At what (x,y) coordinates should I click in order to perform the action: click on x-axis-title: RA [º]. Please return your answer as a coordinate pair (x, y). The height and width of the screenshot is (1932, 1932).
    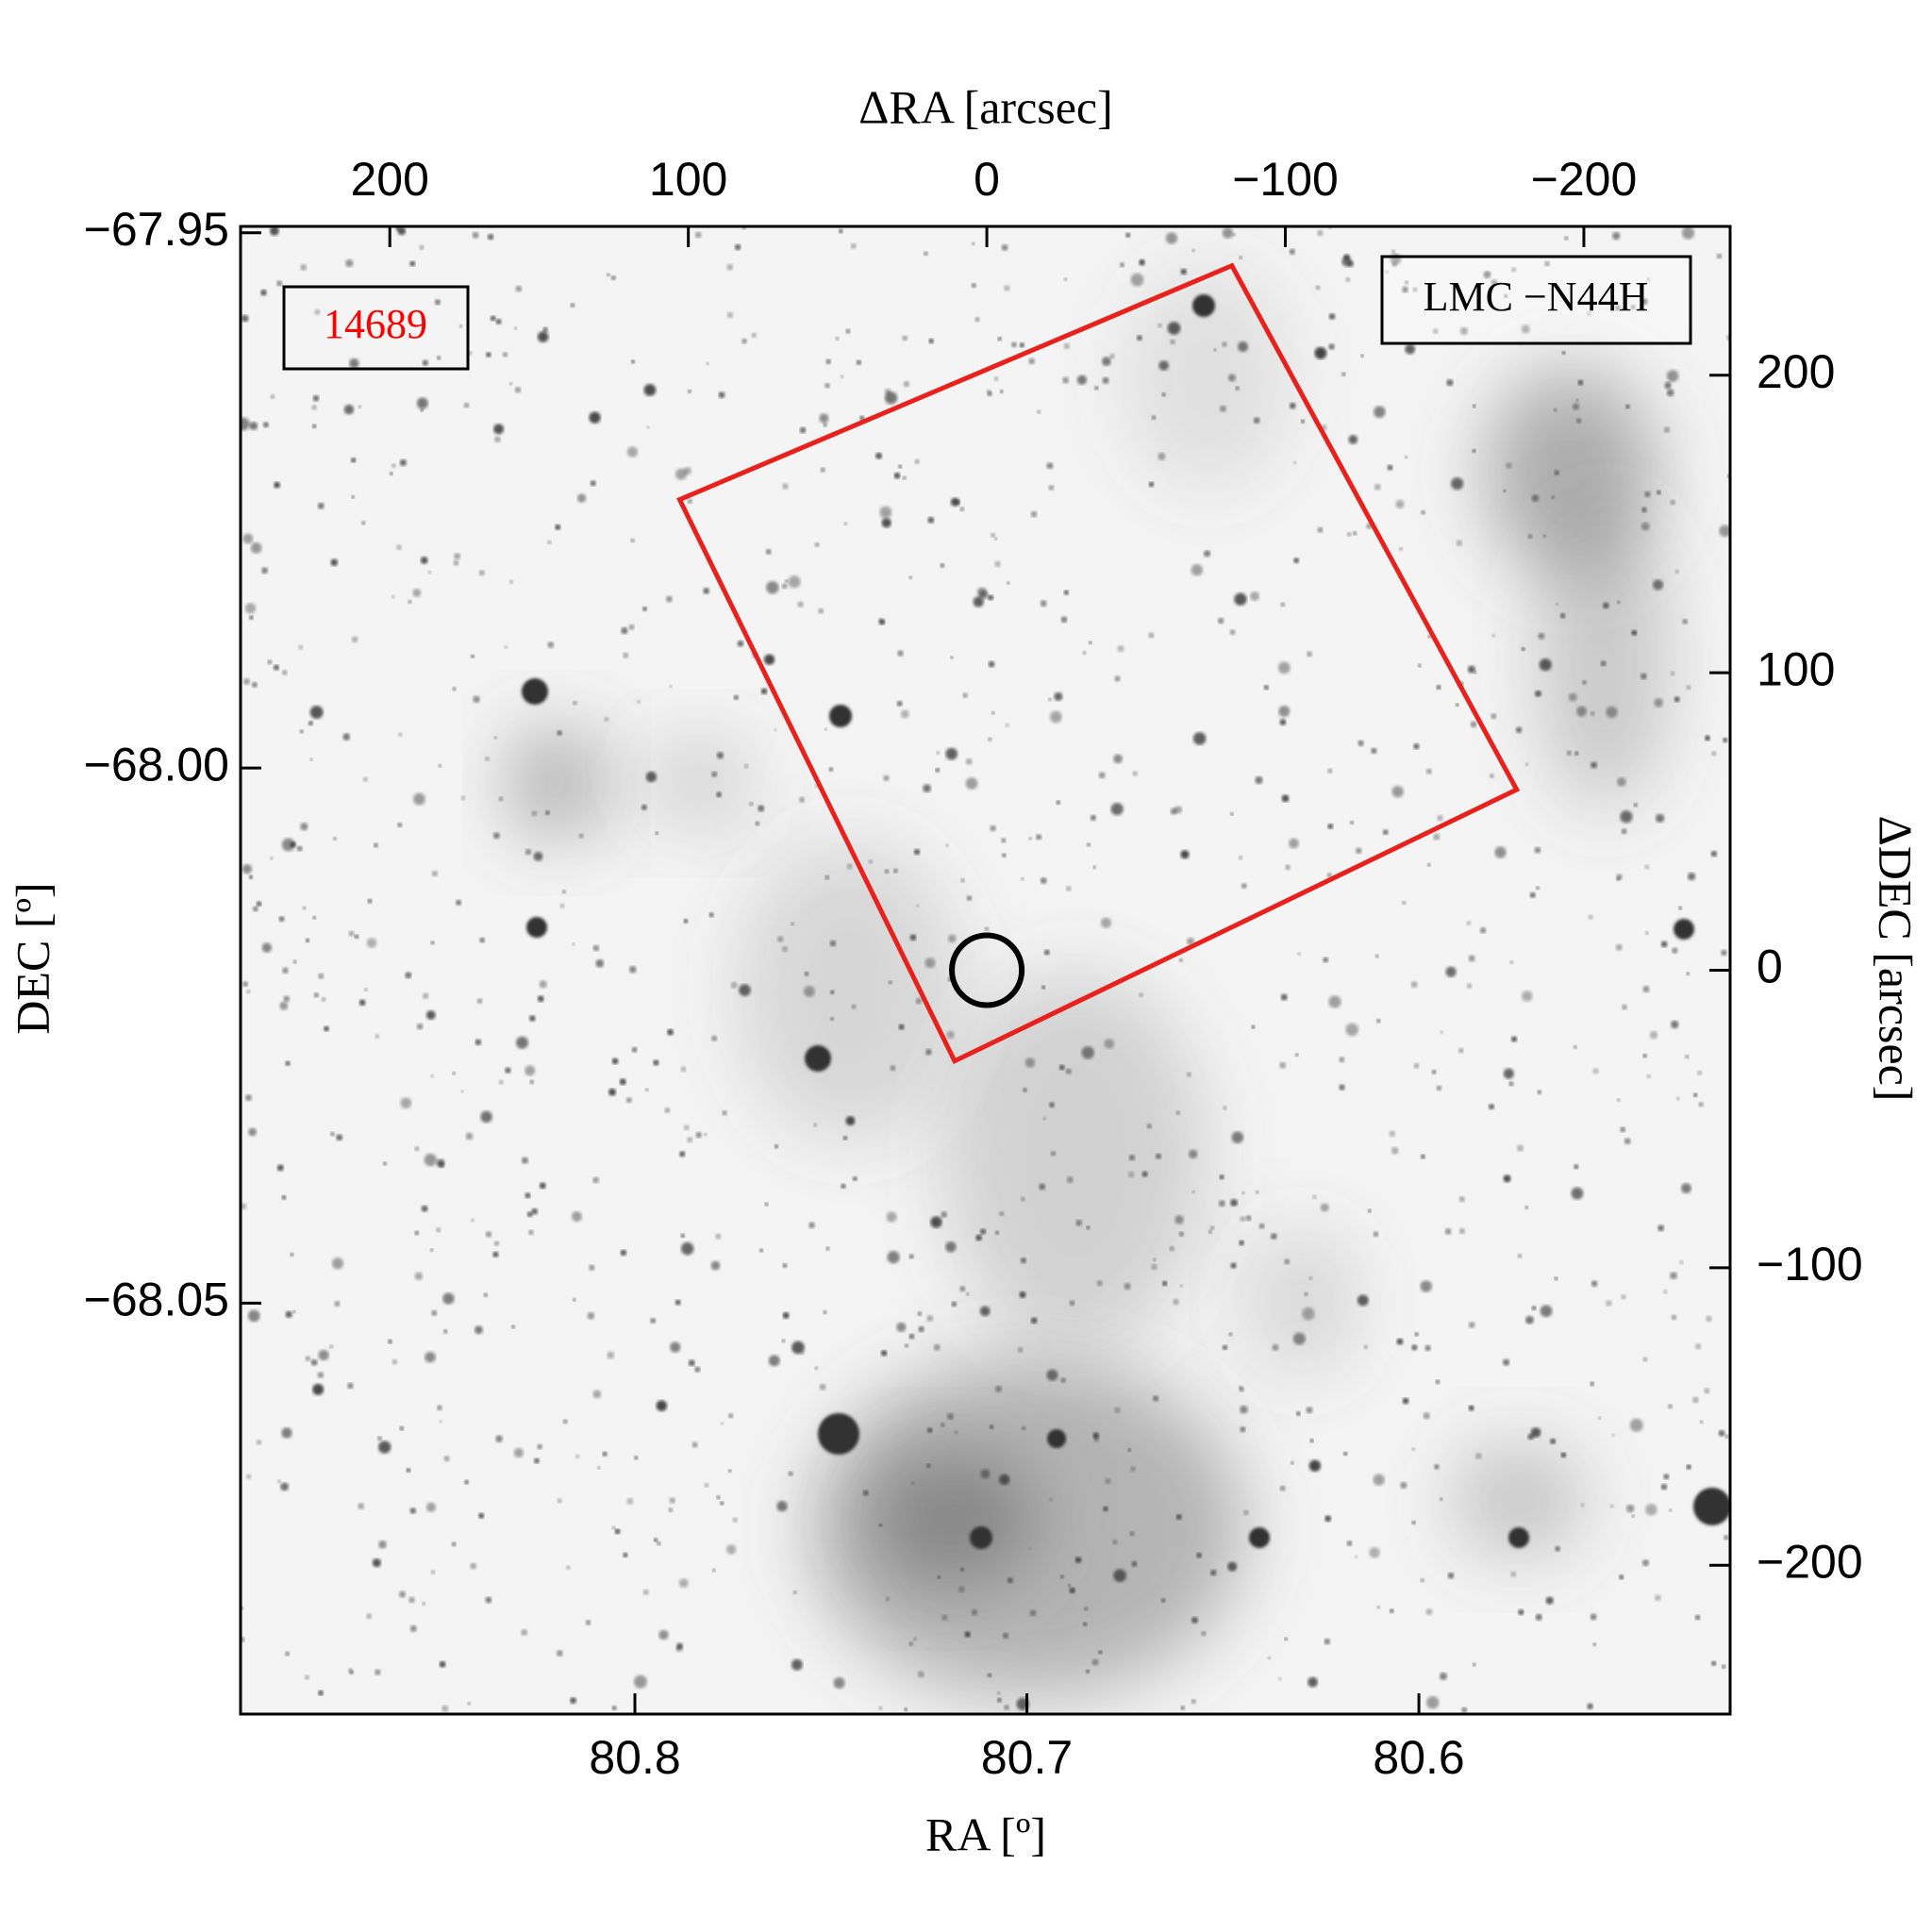
    Looking at the image, I should click on (986, 1834).